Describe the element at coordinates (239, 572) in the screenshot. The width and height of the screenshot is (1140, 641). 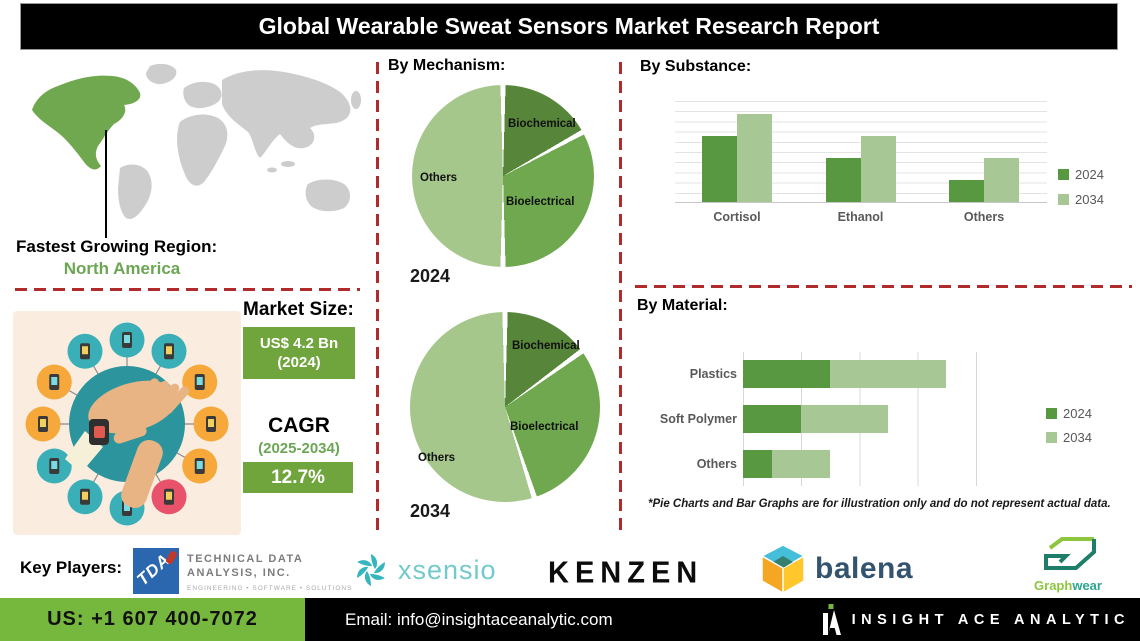
I see `tda-name-line2: ANALYSIS, INC.` at that location.